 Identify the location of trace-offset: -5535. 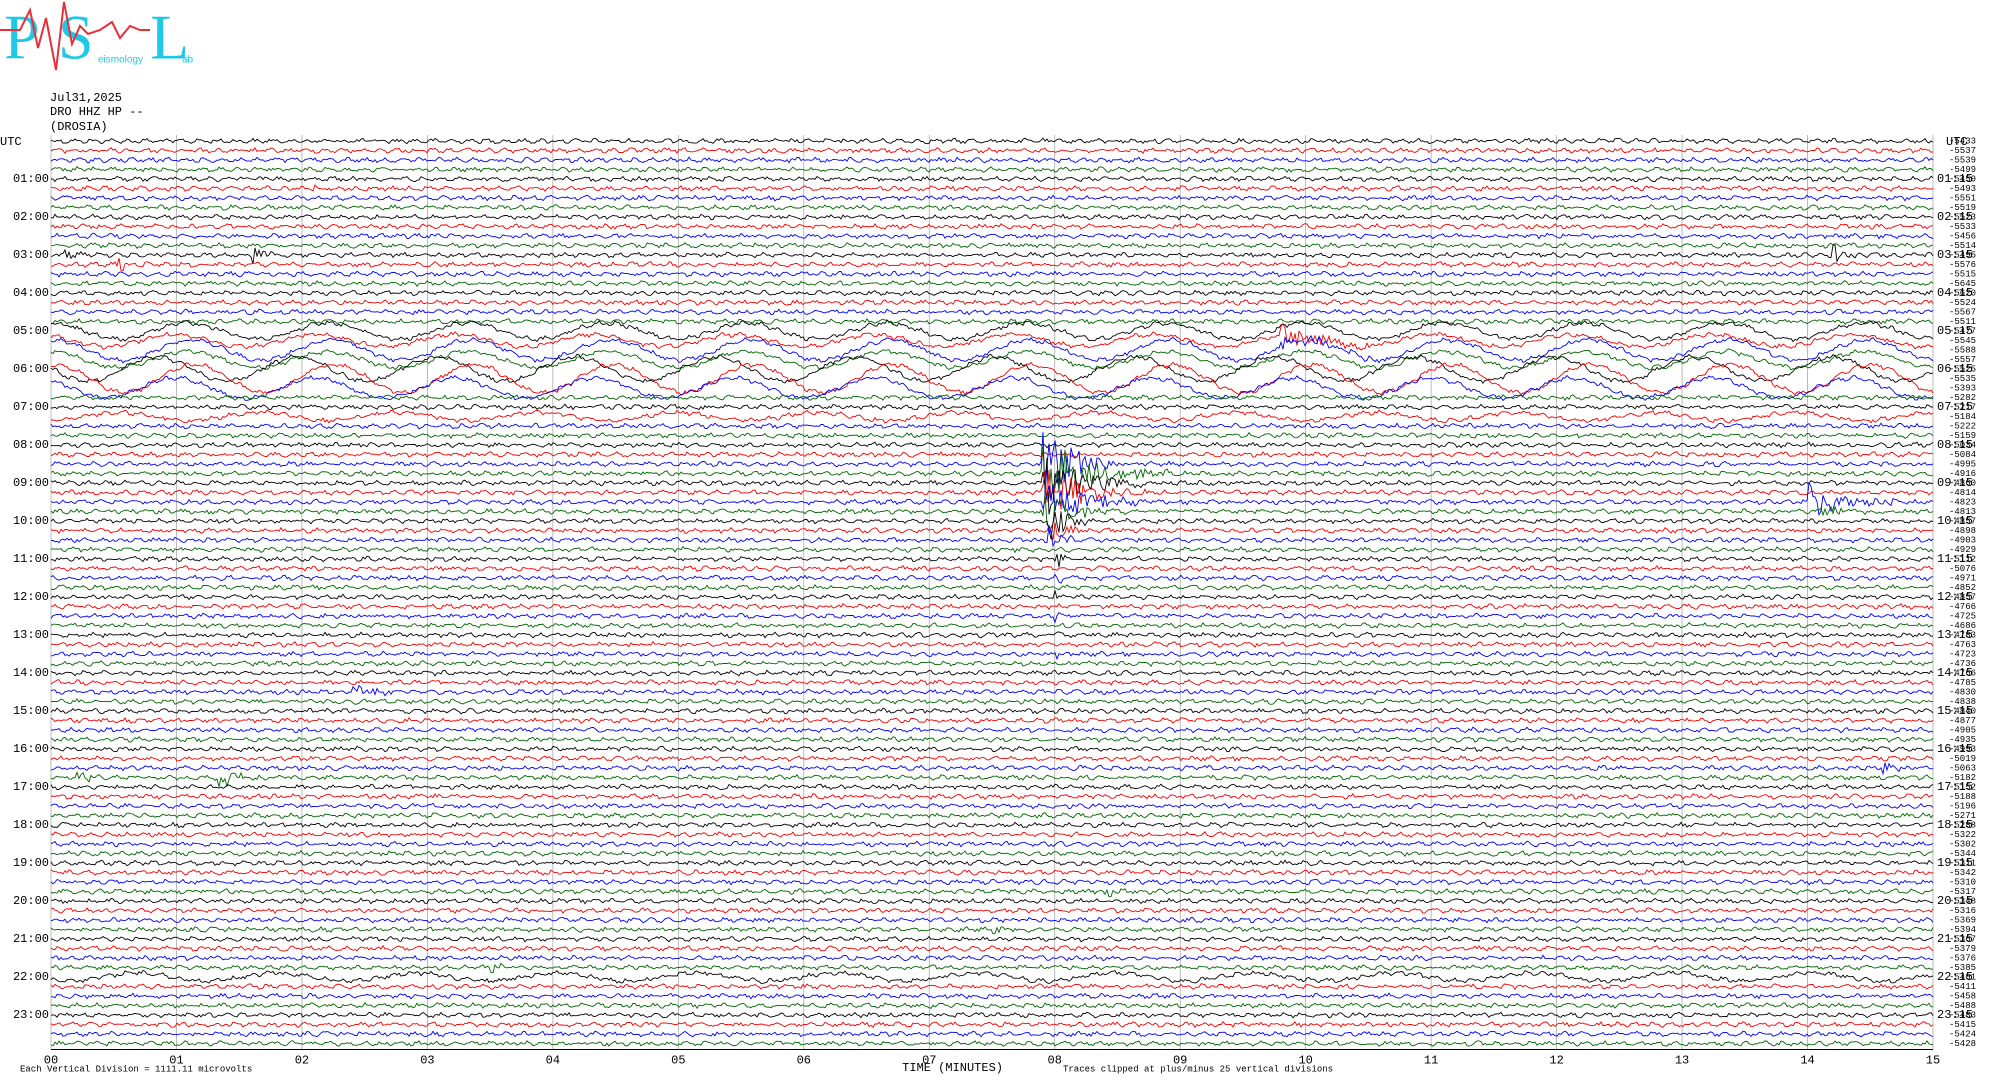
(1962, 379).